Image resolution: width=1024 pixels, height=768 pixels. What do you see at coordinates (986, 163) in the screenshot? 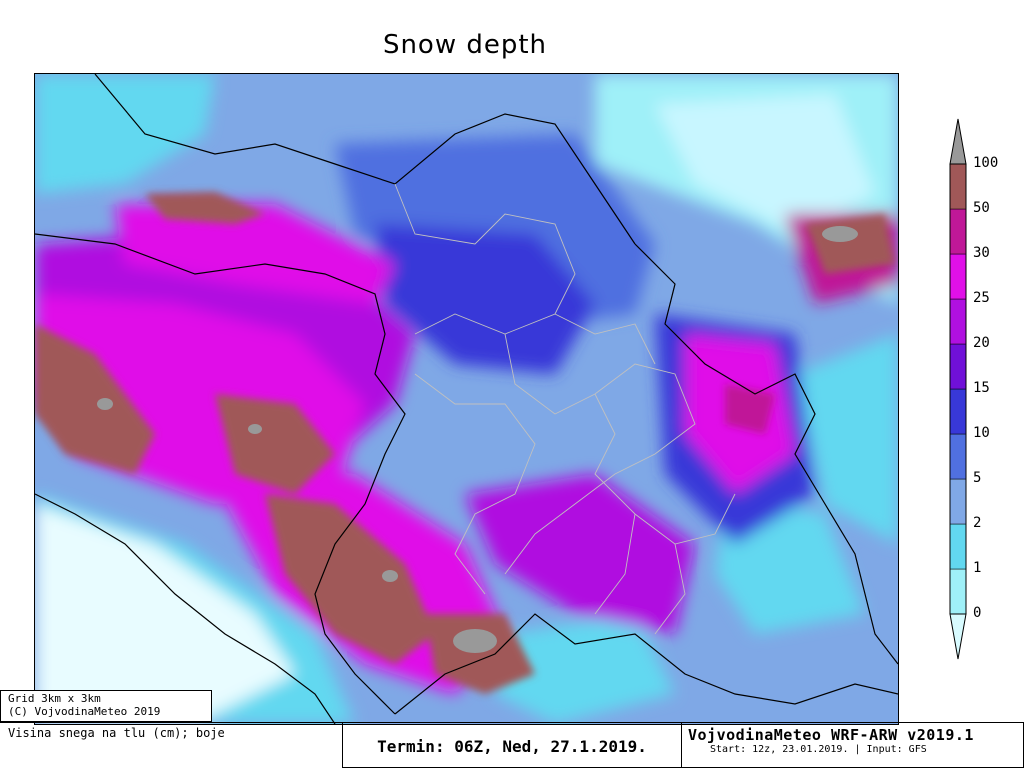
I see `colorbar-tick-label: 100` at bounding box center [986, 163].